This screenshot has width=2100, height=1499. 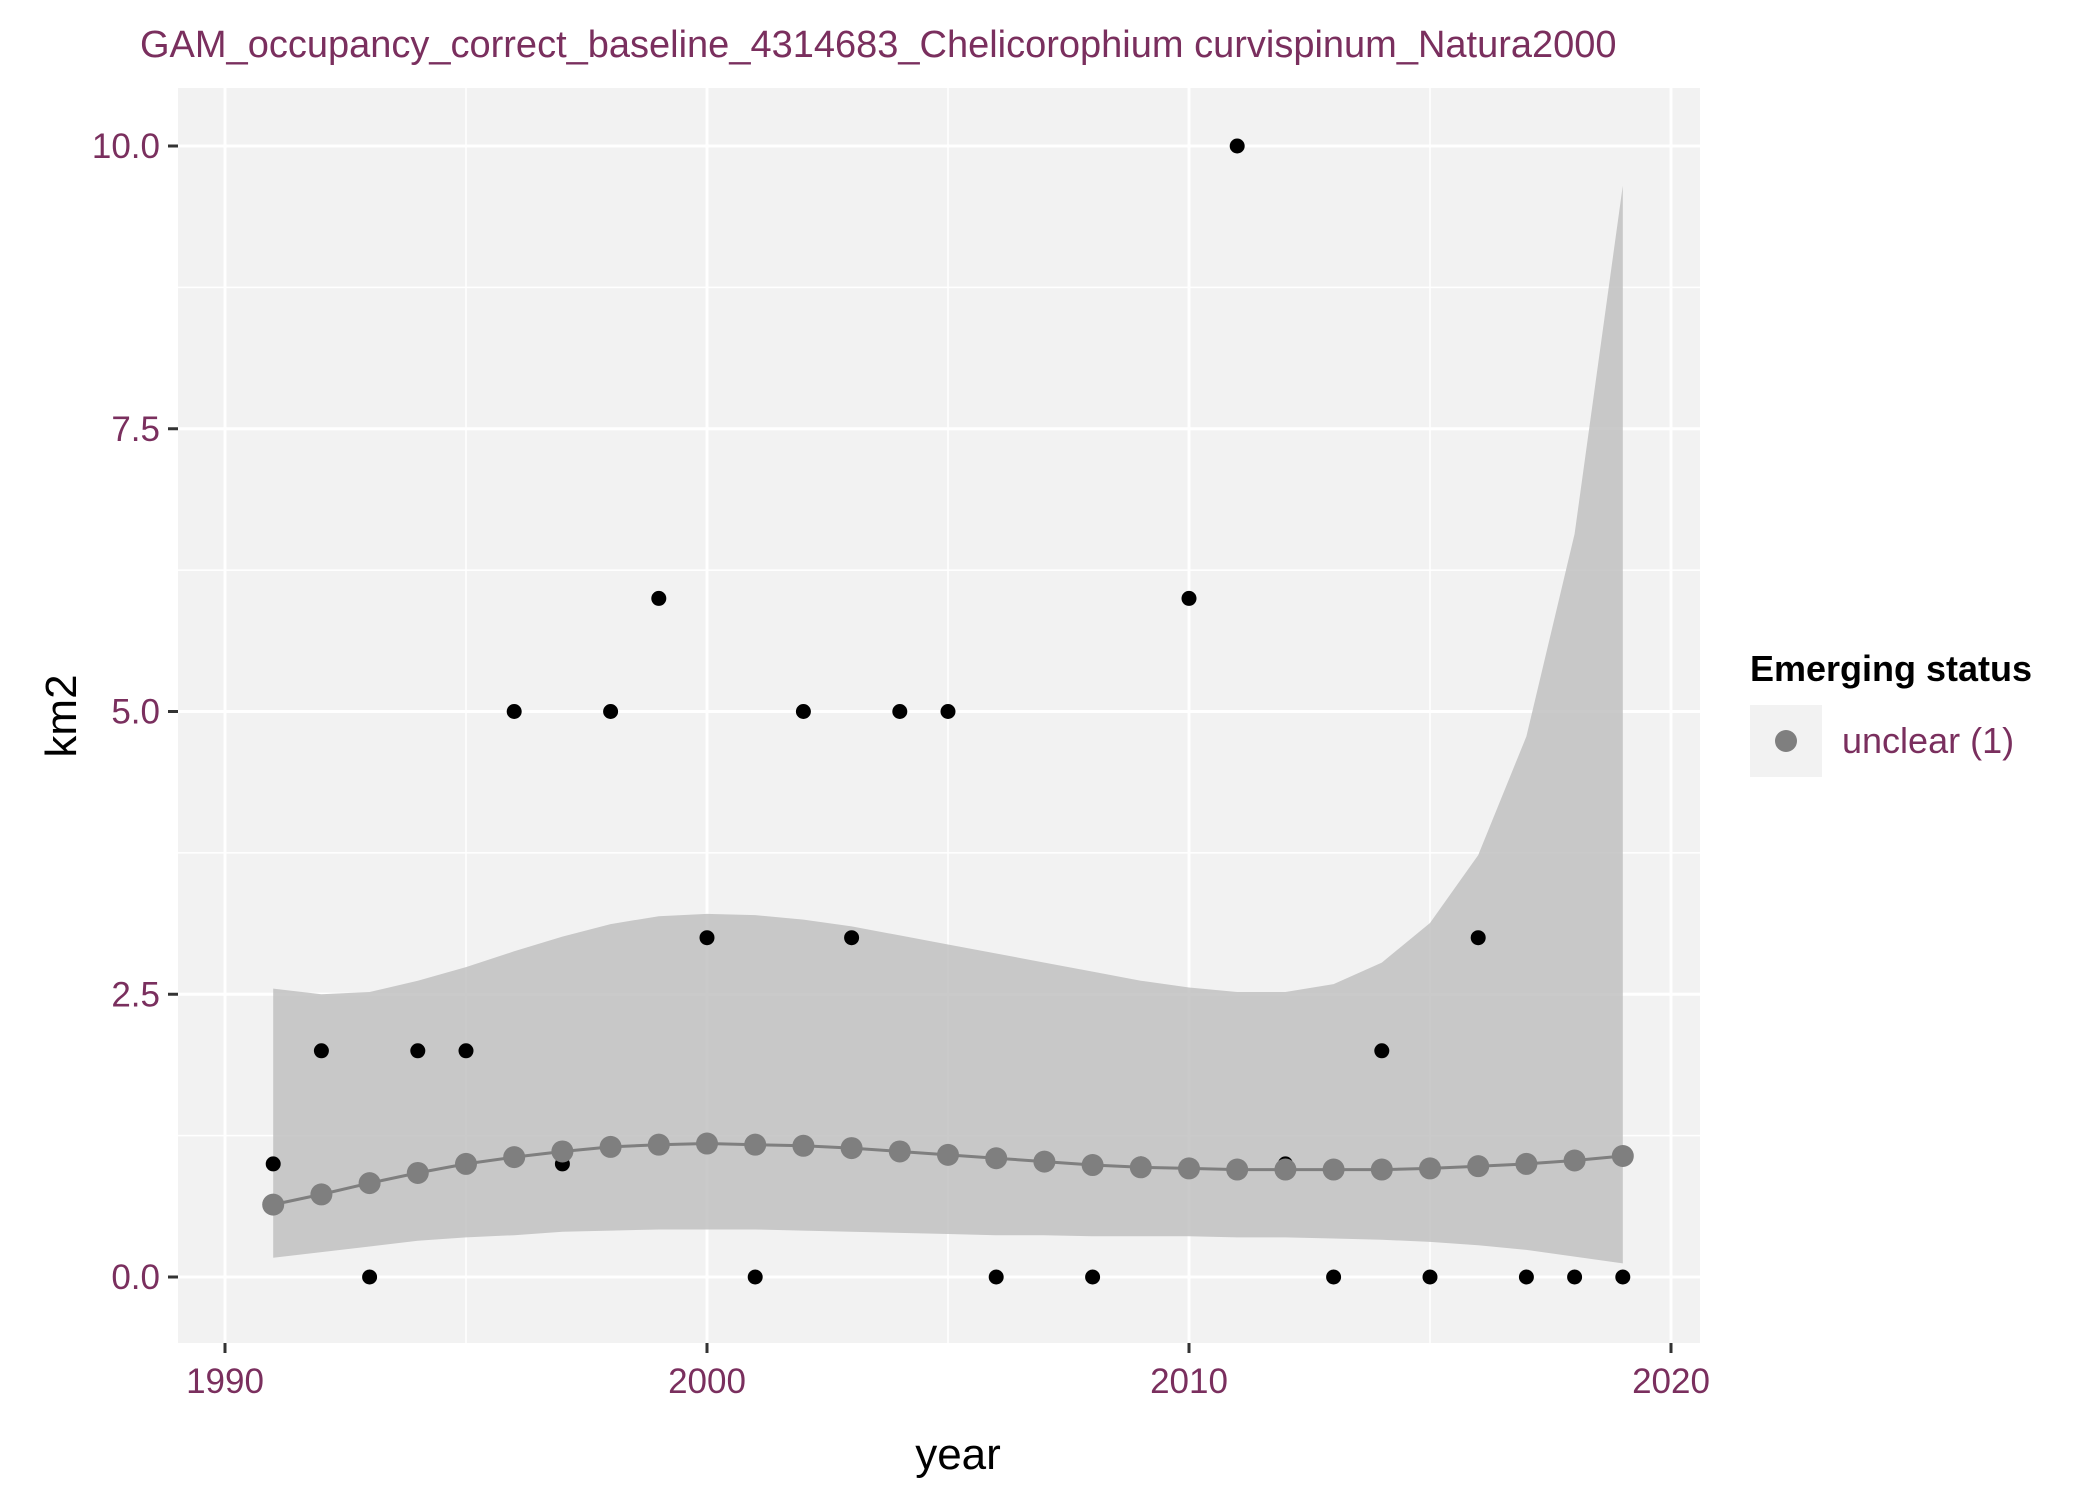 I want to click on legend-title: Emerging status, so click(x=1891, y=668).